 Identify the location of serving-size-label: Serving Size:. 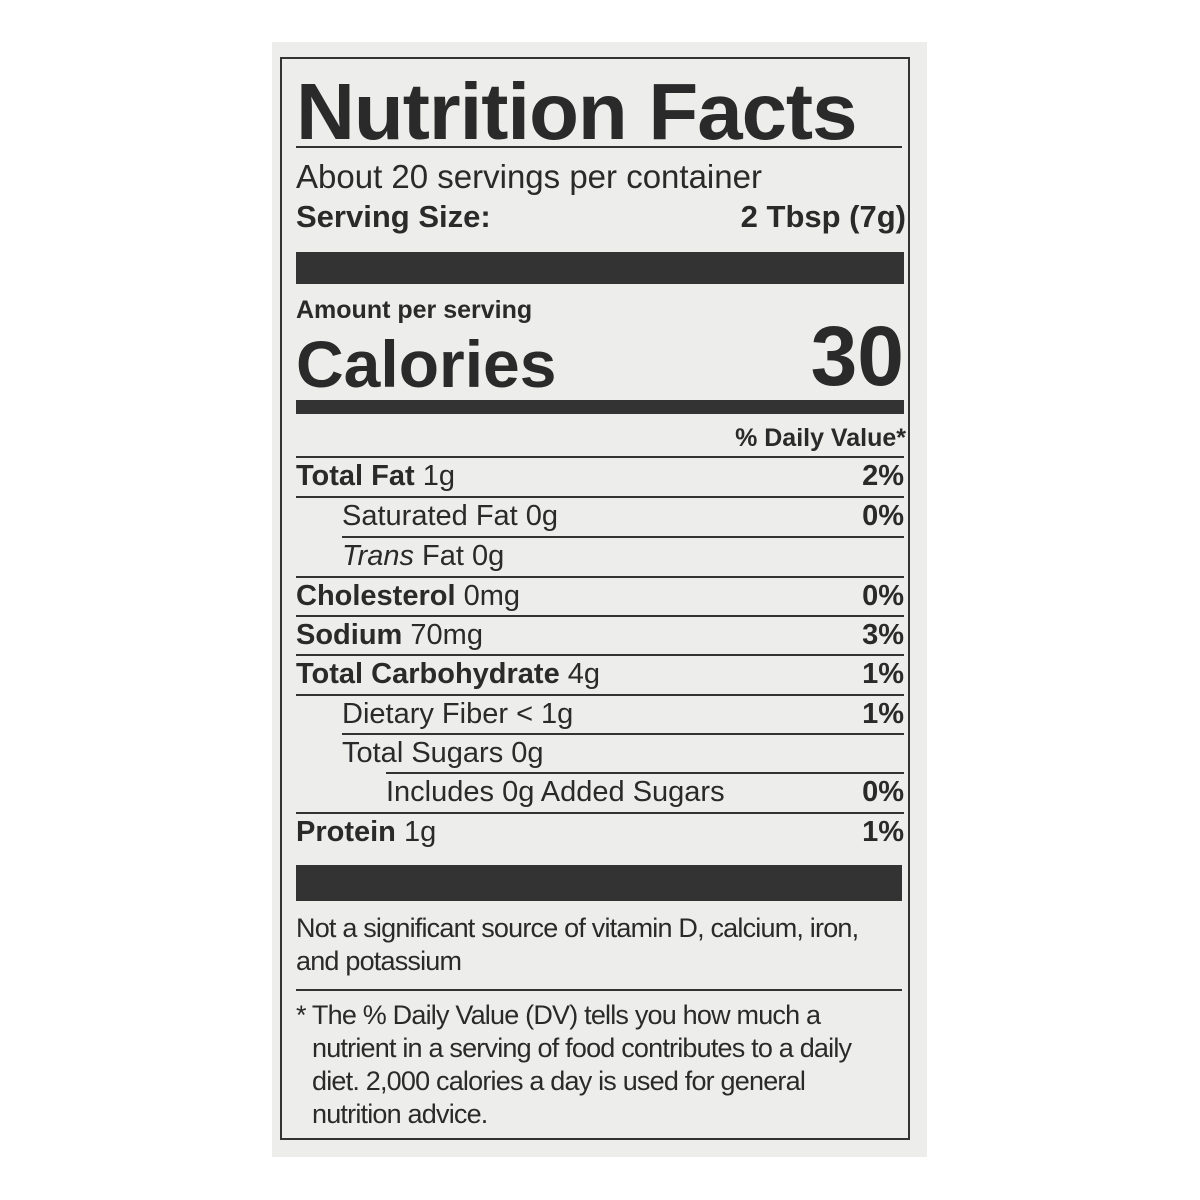
(393, 216).